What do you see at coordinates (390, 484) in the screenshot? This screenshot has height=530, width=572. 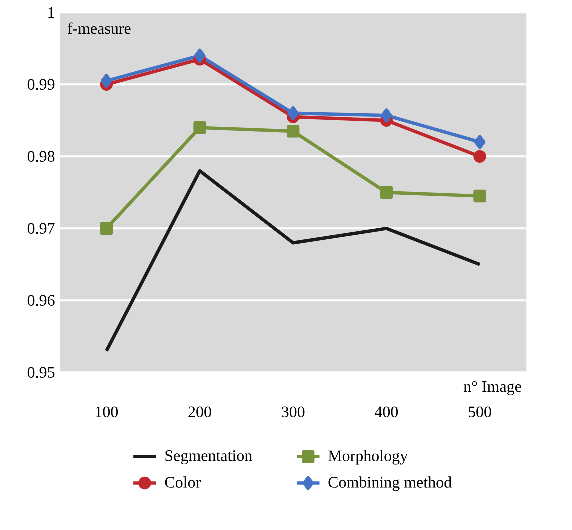 I see `legend-label: Combining method` at bounding box center [390, 484].